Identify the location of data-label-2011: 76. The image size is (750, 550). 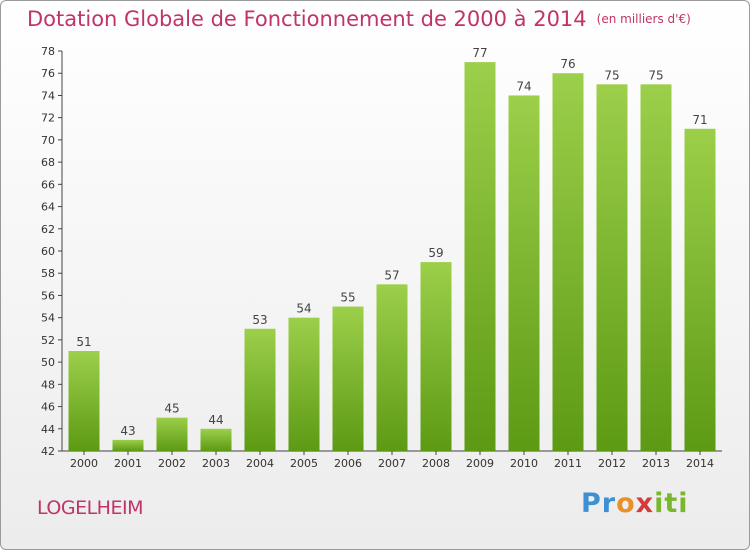
(567, 64).